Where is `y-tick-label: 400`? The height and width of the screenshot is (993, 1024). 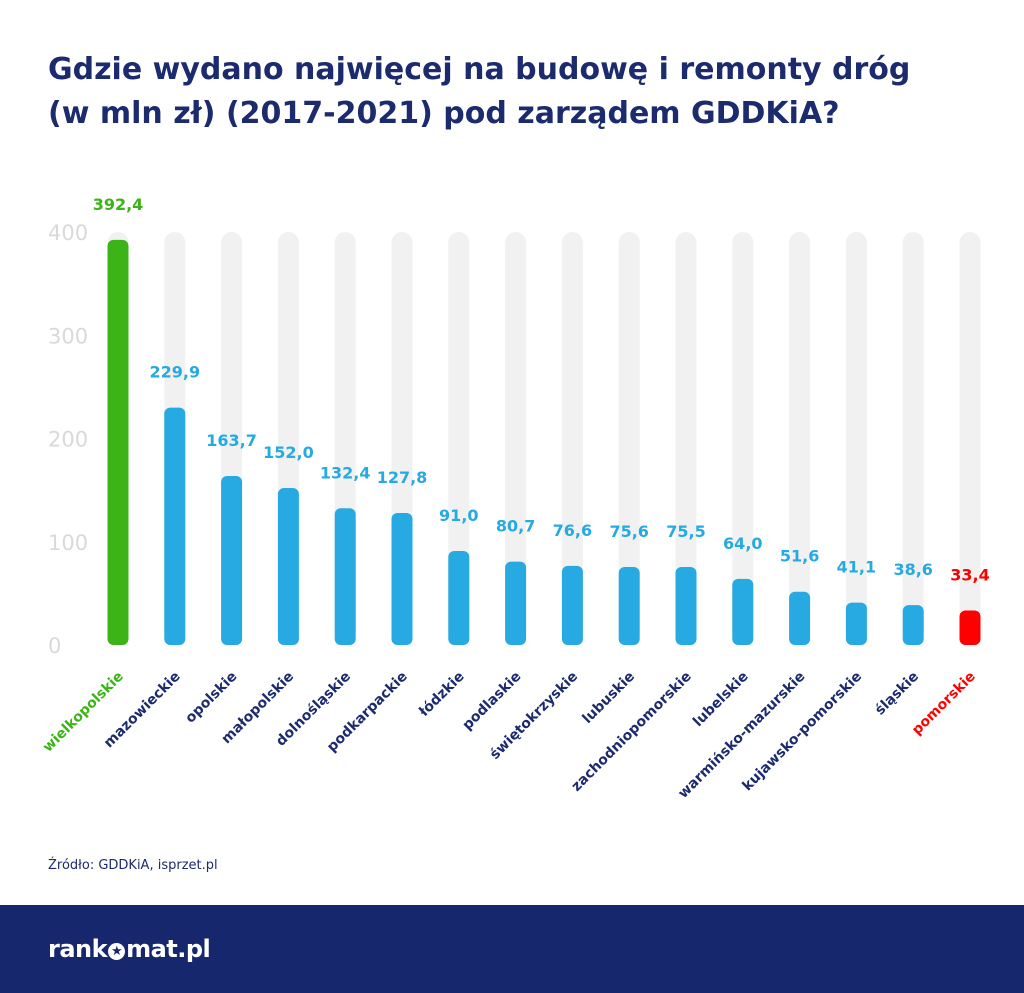
y-tick-label: 400 is located at coordinates (68, 233).